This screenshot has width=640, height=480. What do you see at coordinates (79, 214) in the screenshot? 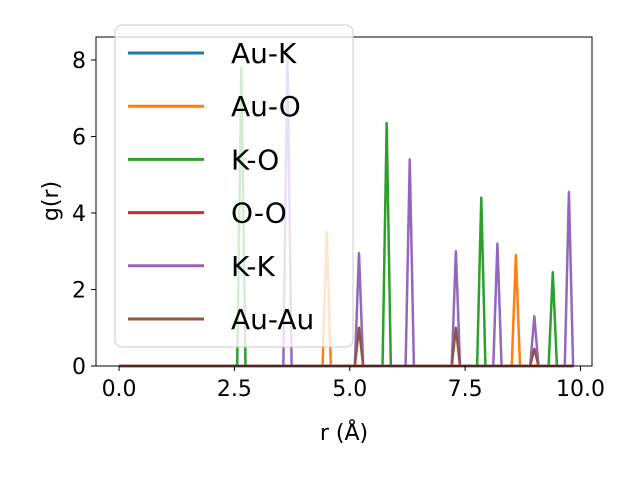
I see `y-tick-label: 4` at bounding box center [79, 214].